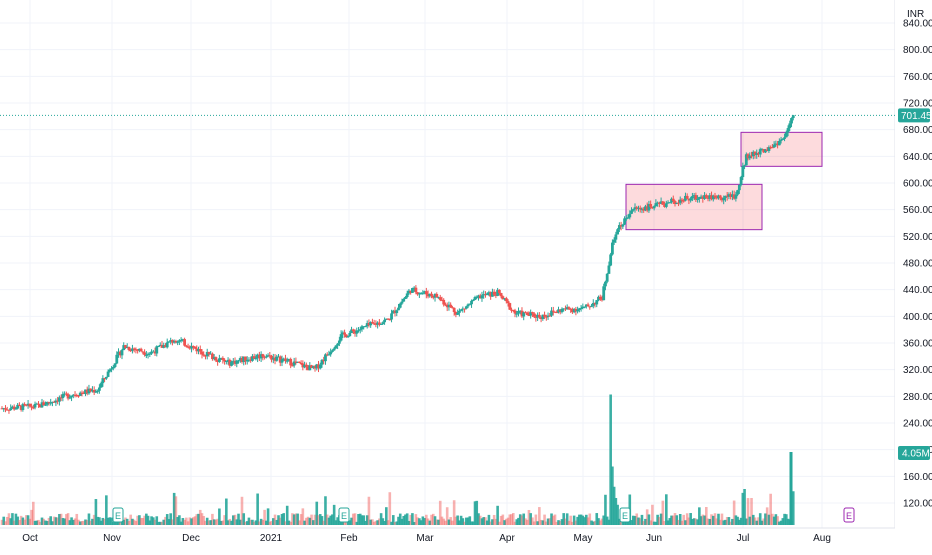 The height and width of the screenshot is (555, 932). I want to click on y-tick-label: 360.00, so click(917, 344).